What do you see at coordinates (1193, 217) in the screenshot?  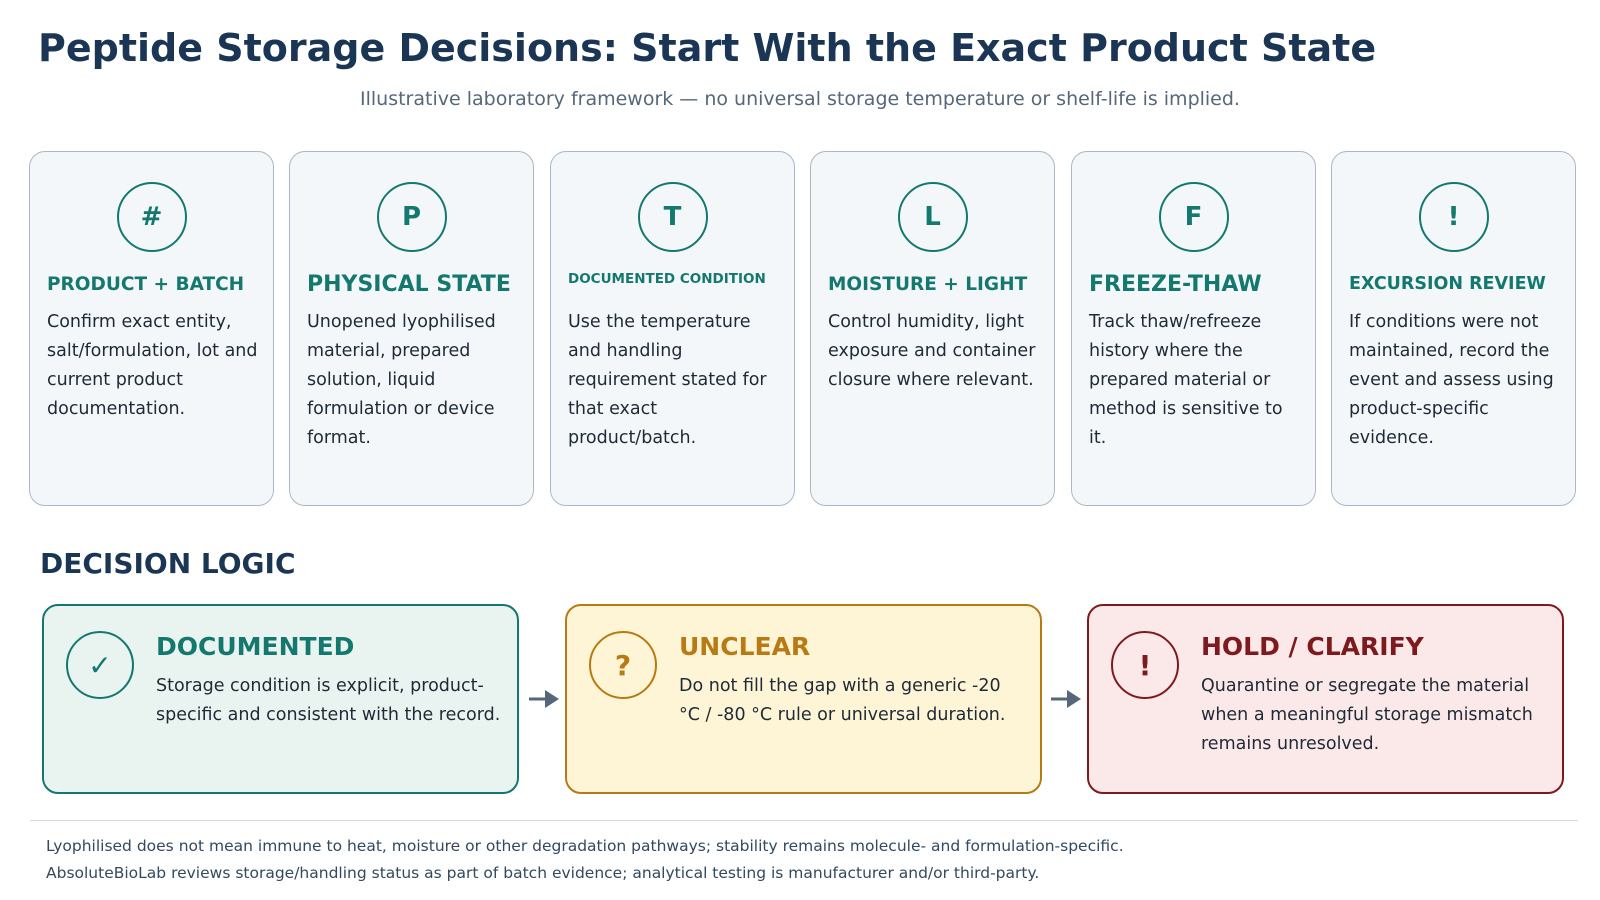 I see `letter-f-icon: F` at bounding box center [1193, 217].